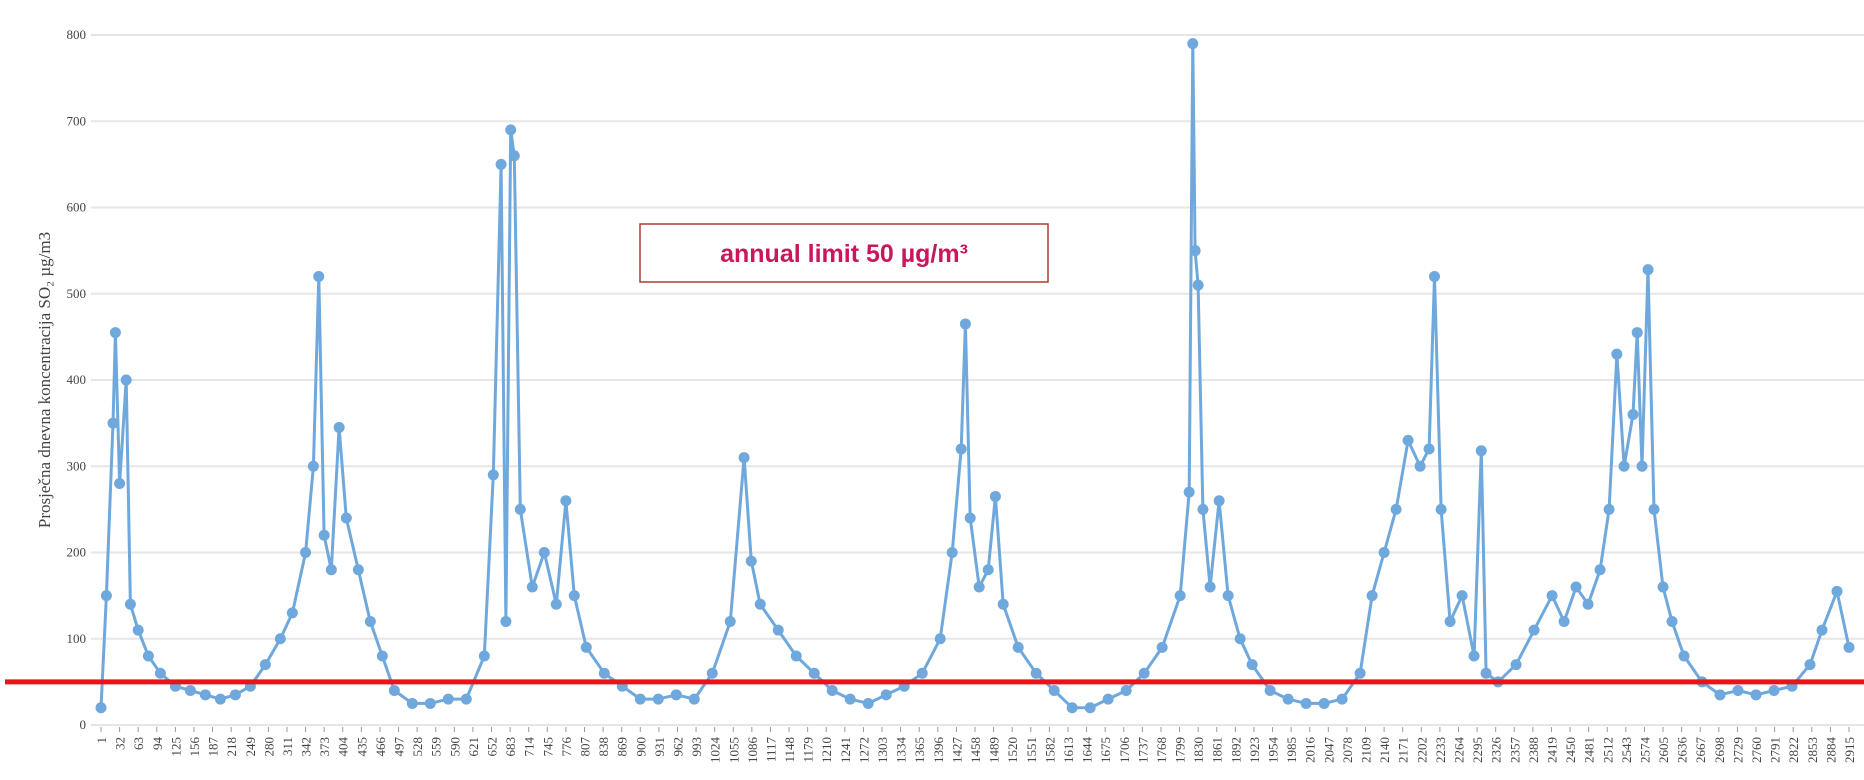  What do you see at coordinates (622, 747) in the screenshot?
I see `x-tick-label: 869` at bounding box center [622, 747].